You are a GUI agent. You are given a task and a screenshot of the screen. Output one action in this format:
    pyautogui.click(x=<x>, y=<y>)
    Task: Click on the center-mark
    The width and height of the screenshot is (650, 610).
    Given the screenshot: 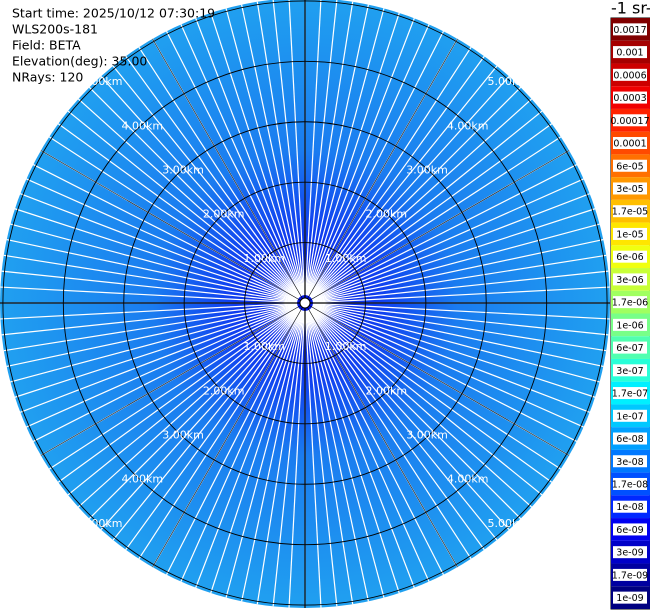 What is the action you would take?
    pyautogui.click(x=305, y=303)
    